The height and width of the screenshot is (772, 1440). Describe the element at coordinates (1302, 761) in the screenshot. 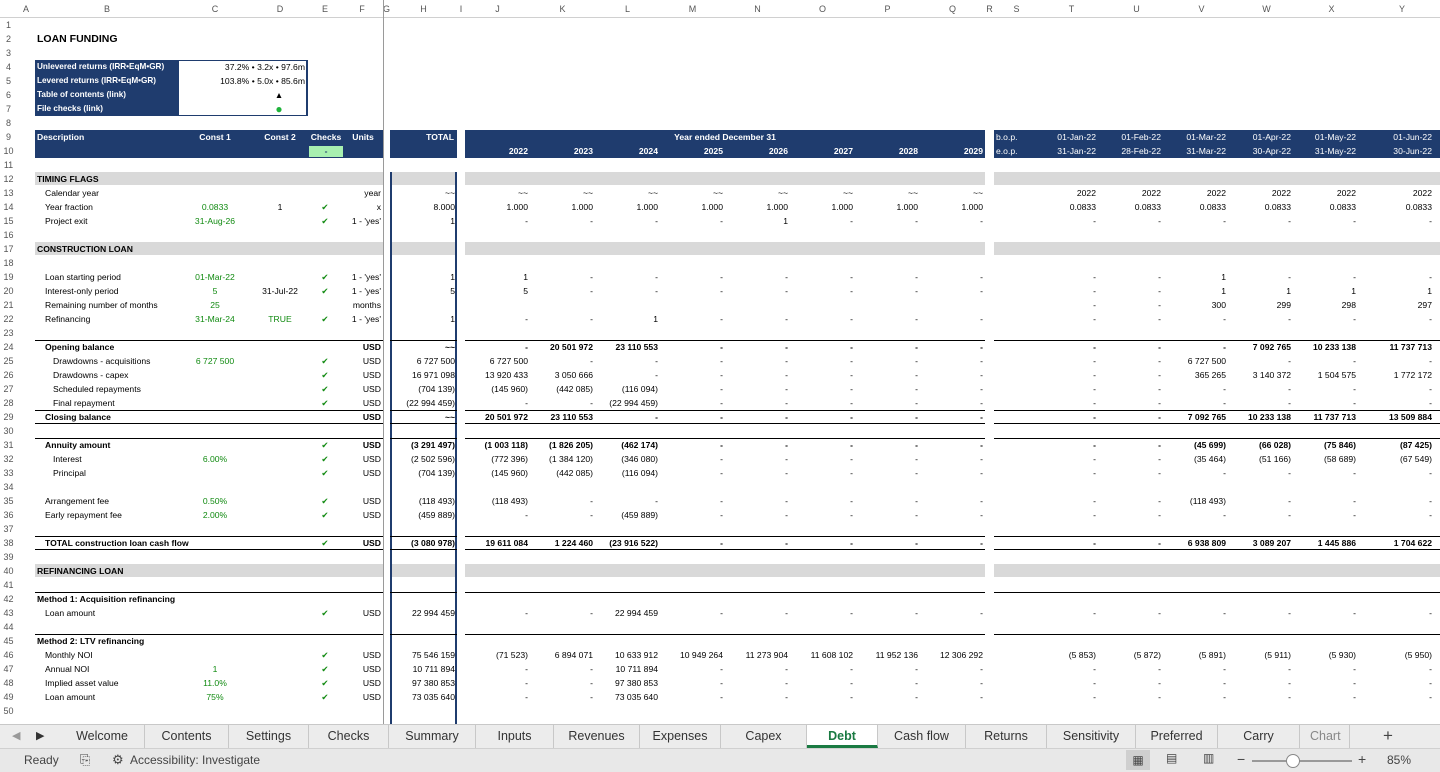

I see `zoom-slider` at that location.